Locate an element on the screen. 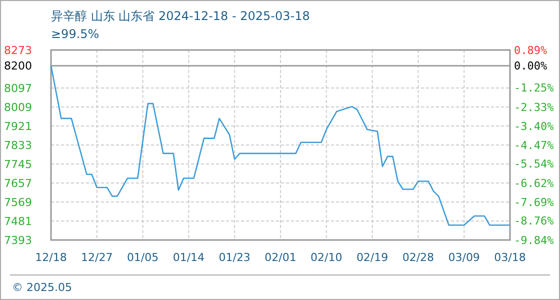  x-tick-label: 02/01 is located at coordinates (280, 257).